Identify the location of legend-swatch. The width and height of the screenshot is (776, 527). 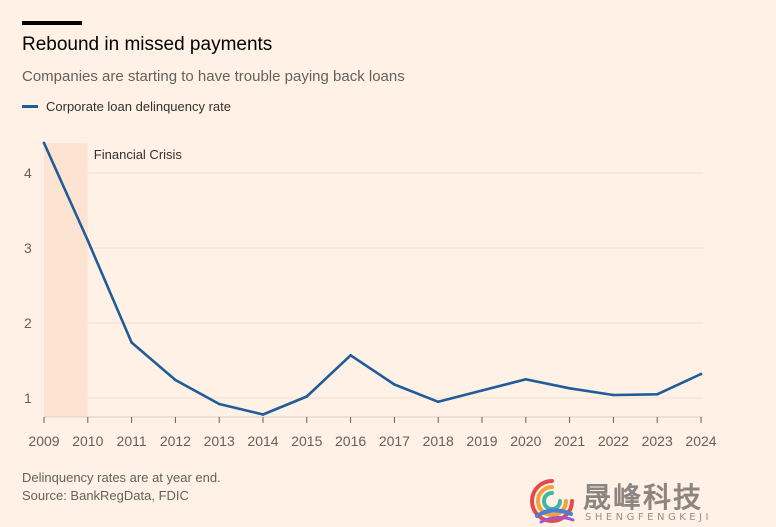
(30, 106).